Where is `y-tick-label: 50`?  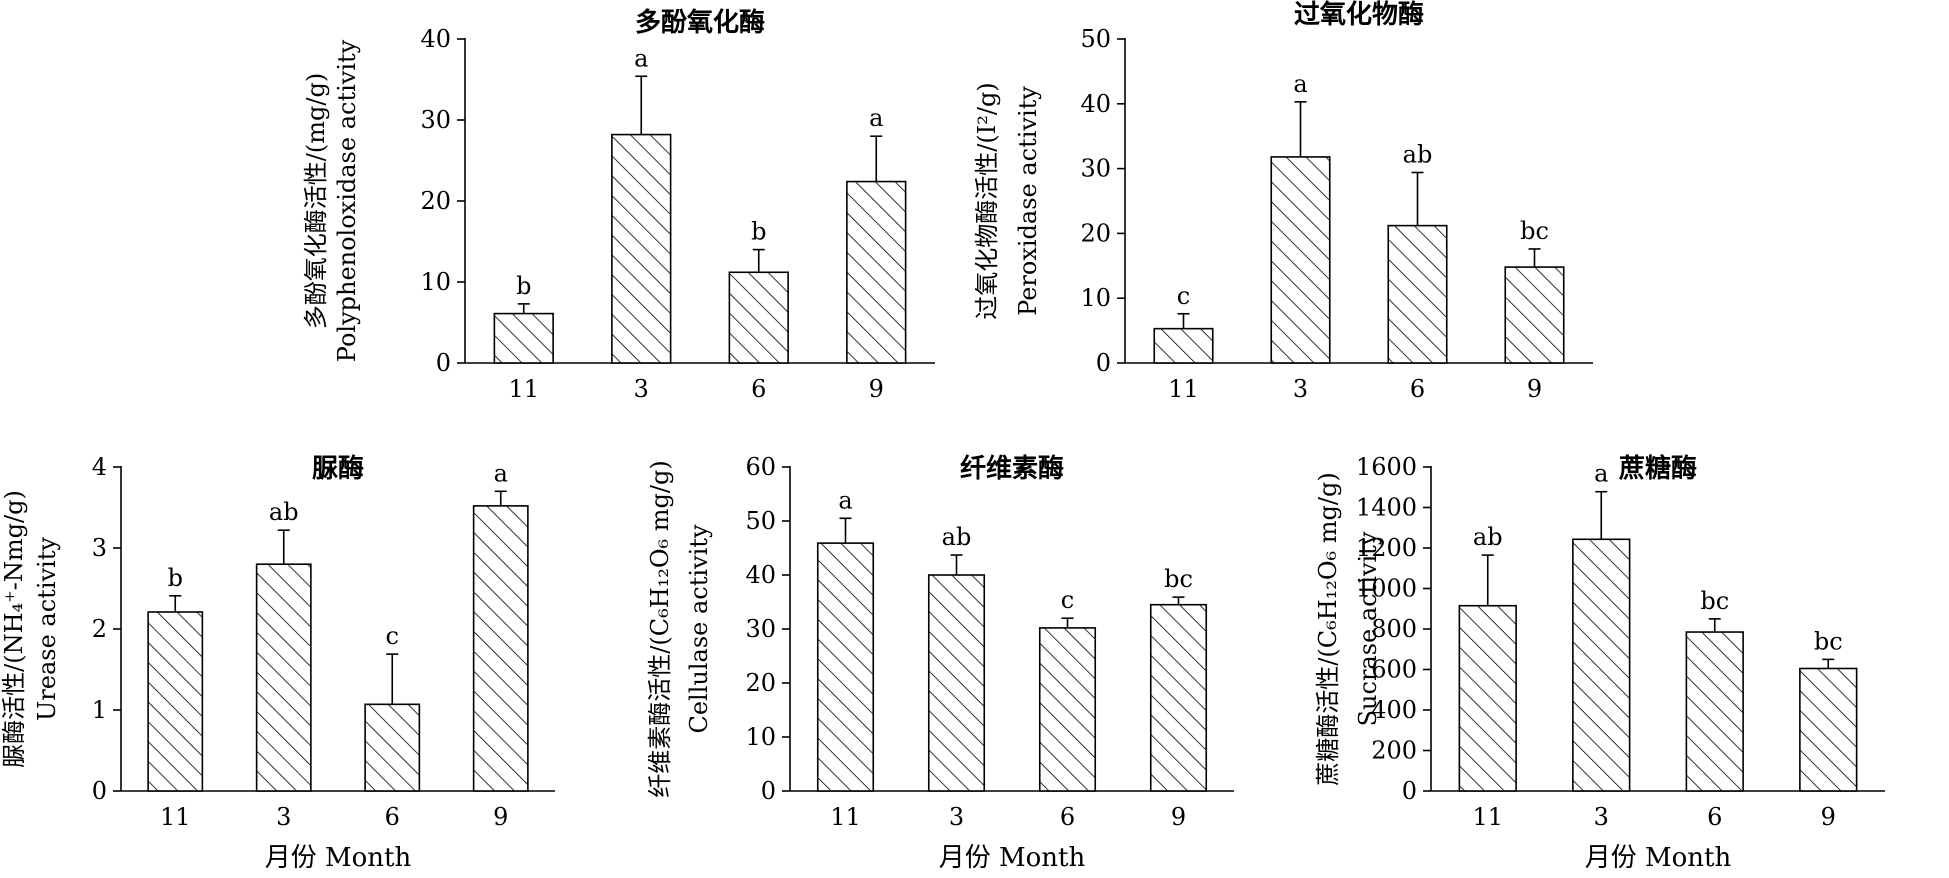 y-tick-label: 50 is located at coordinates (760, 521).